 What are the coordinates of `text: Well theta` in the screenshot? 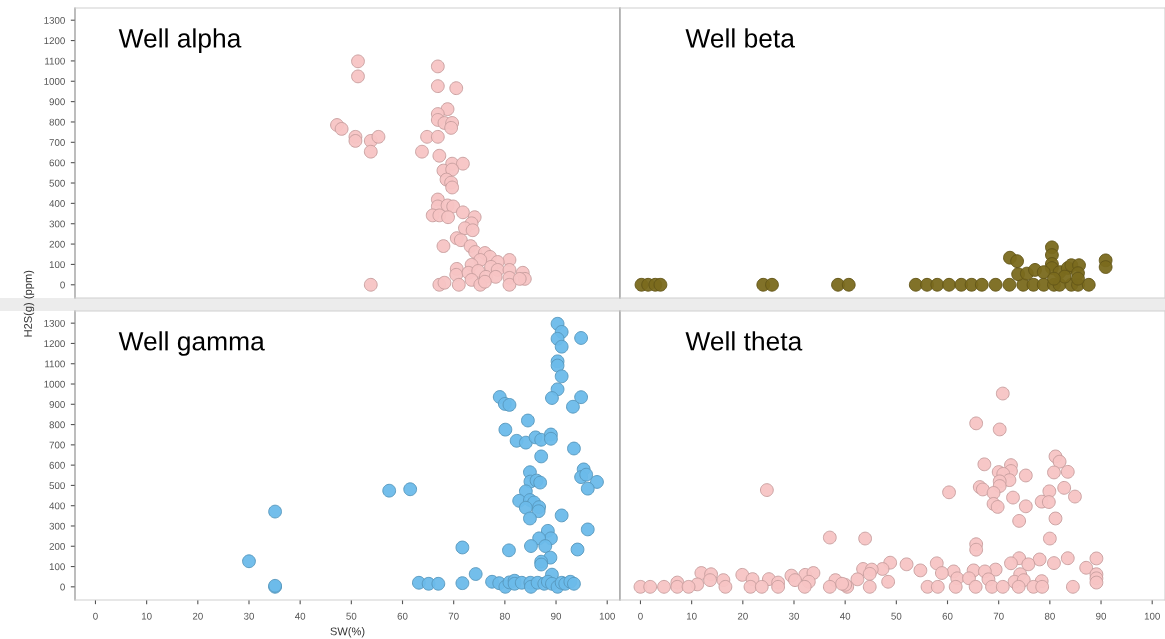 It's located at (744, 341).